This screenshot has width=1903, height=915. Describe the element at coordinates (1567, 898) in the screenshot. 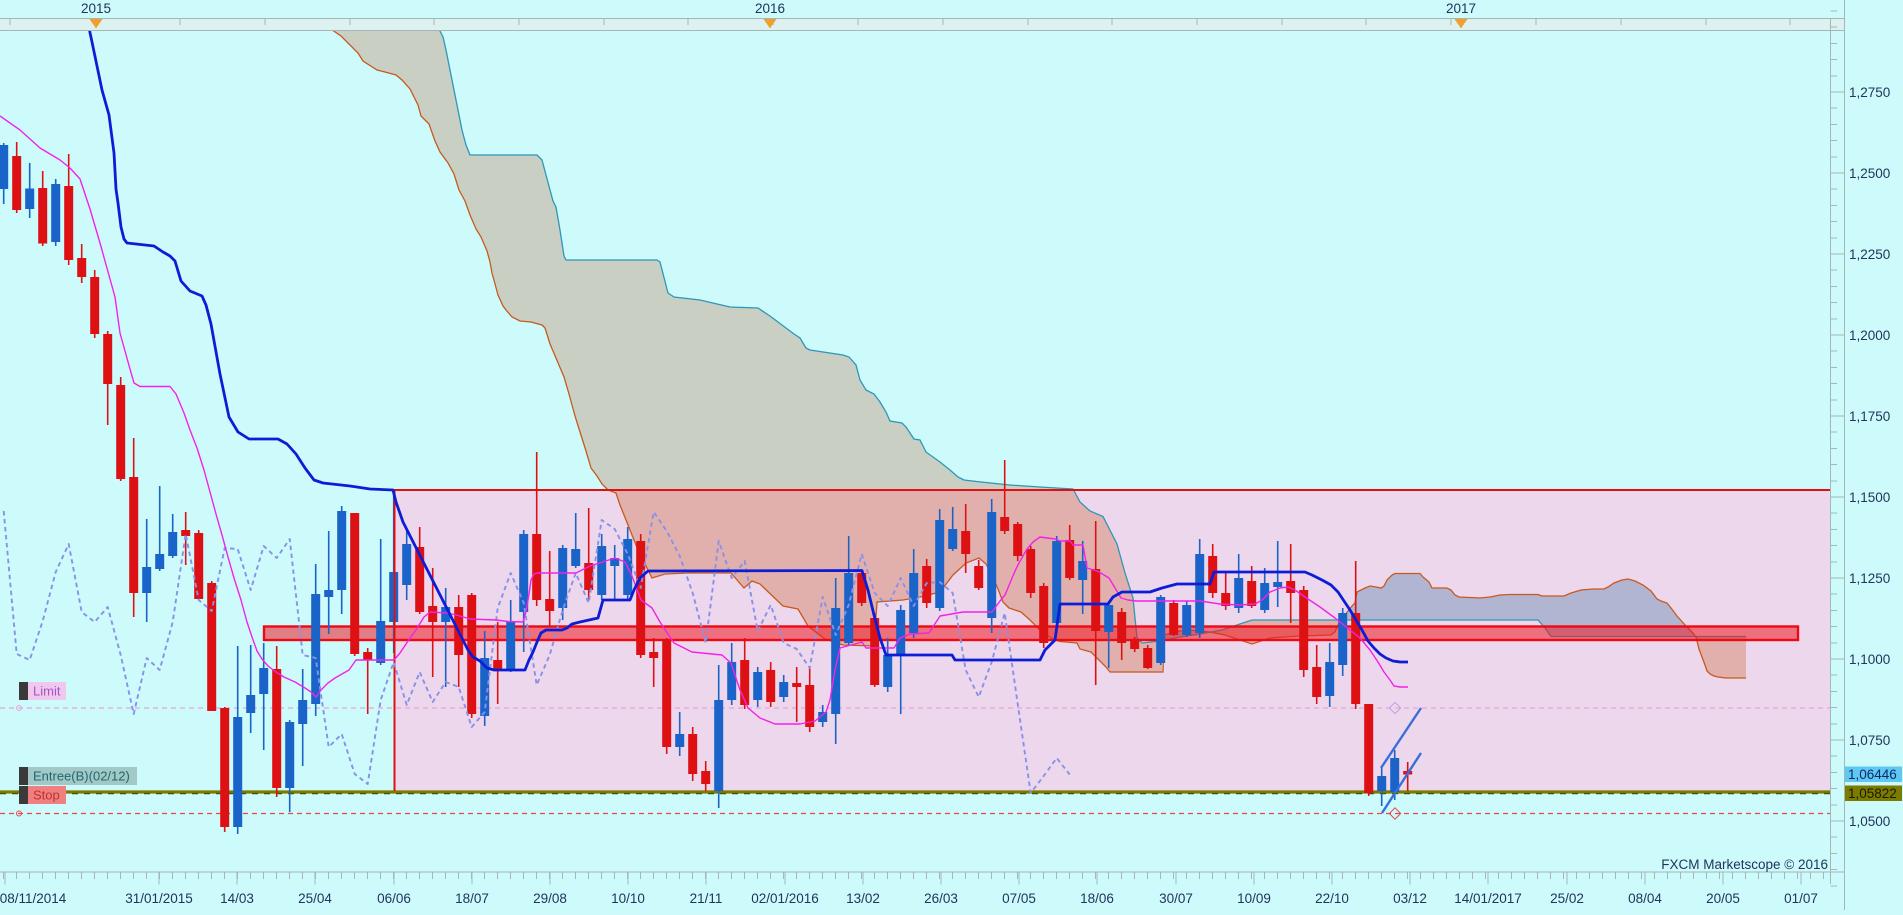

I see `svg-text: 25/02` at that location.